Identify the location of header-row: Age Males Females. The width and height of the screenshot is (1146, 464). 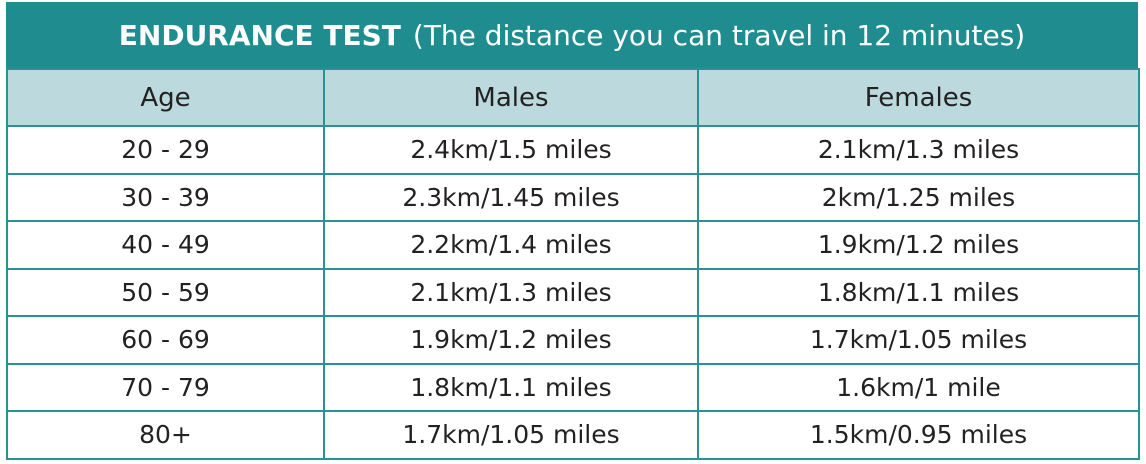
(573, 97).